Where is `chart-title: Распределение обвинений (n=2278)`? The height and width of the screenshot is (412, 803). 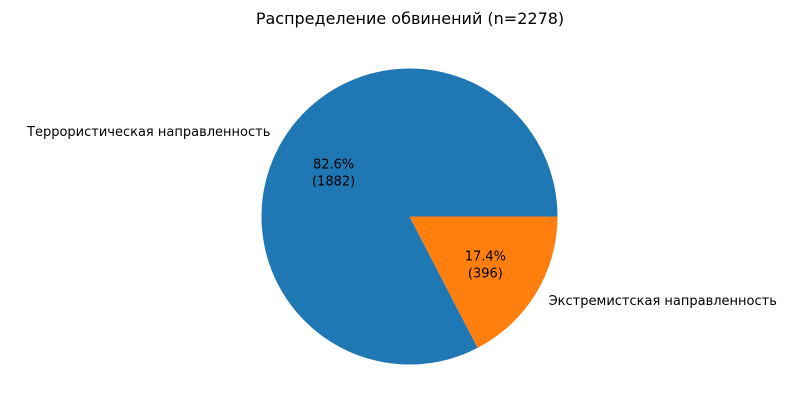 chart-title: Распределение обвинений (n=2278) is located at coordinates (410, 18).